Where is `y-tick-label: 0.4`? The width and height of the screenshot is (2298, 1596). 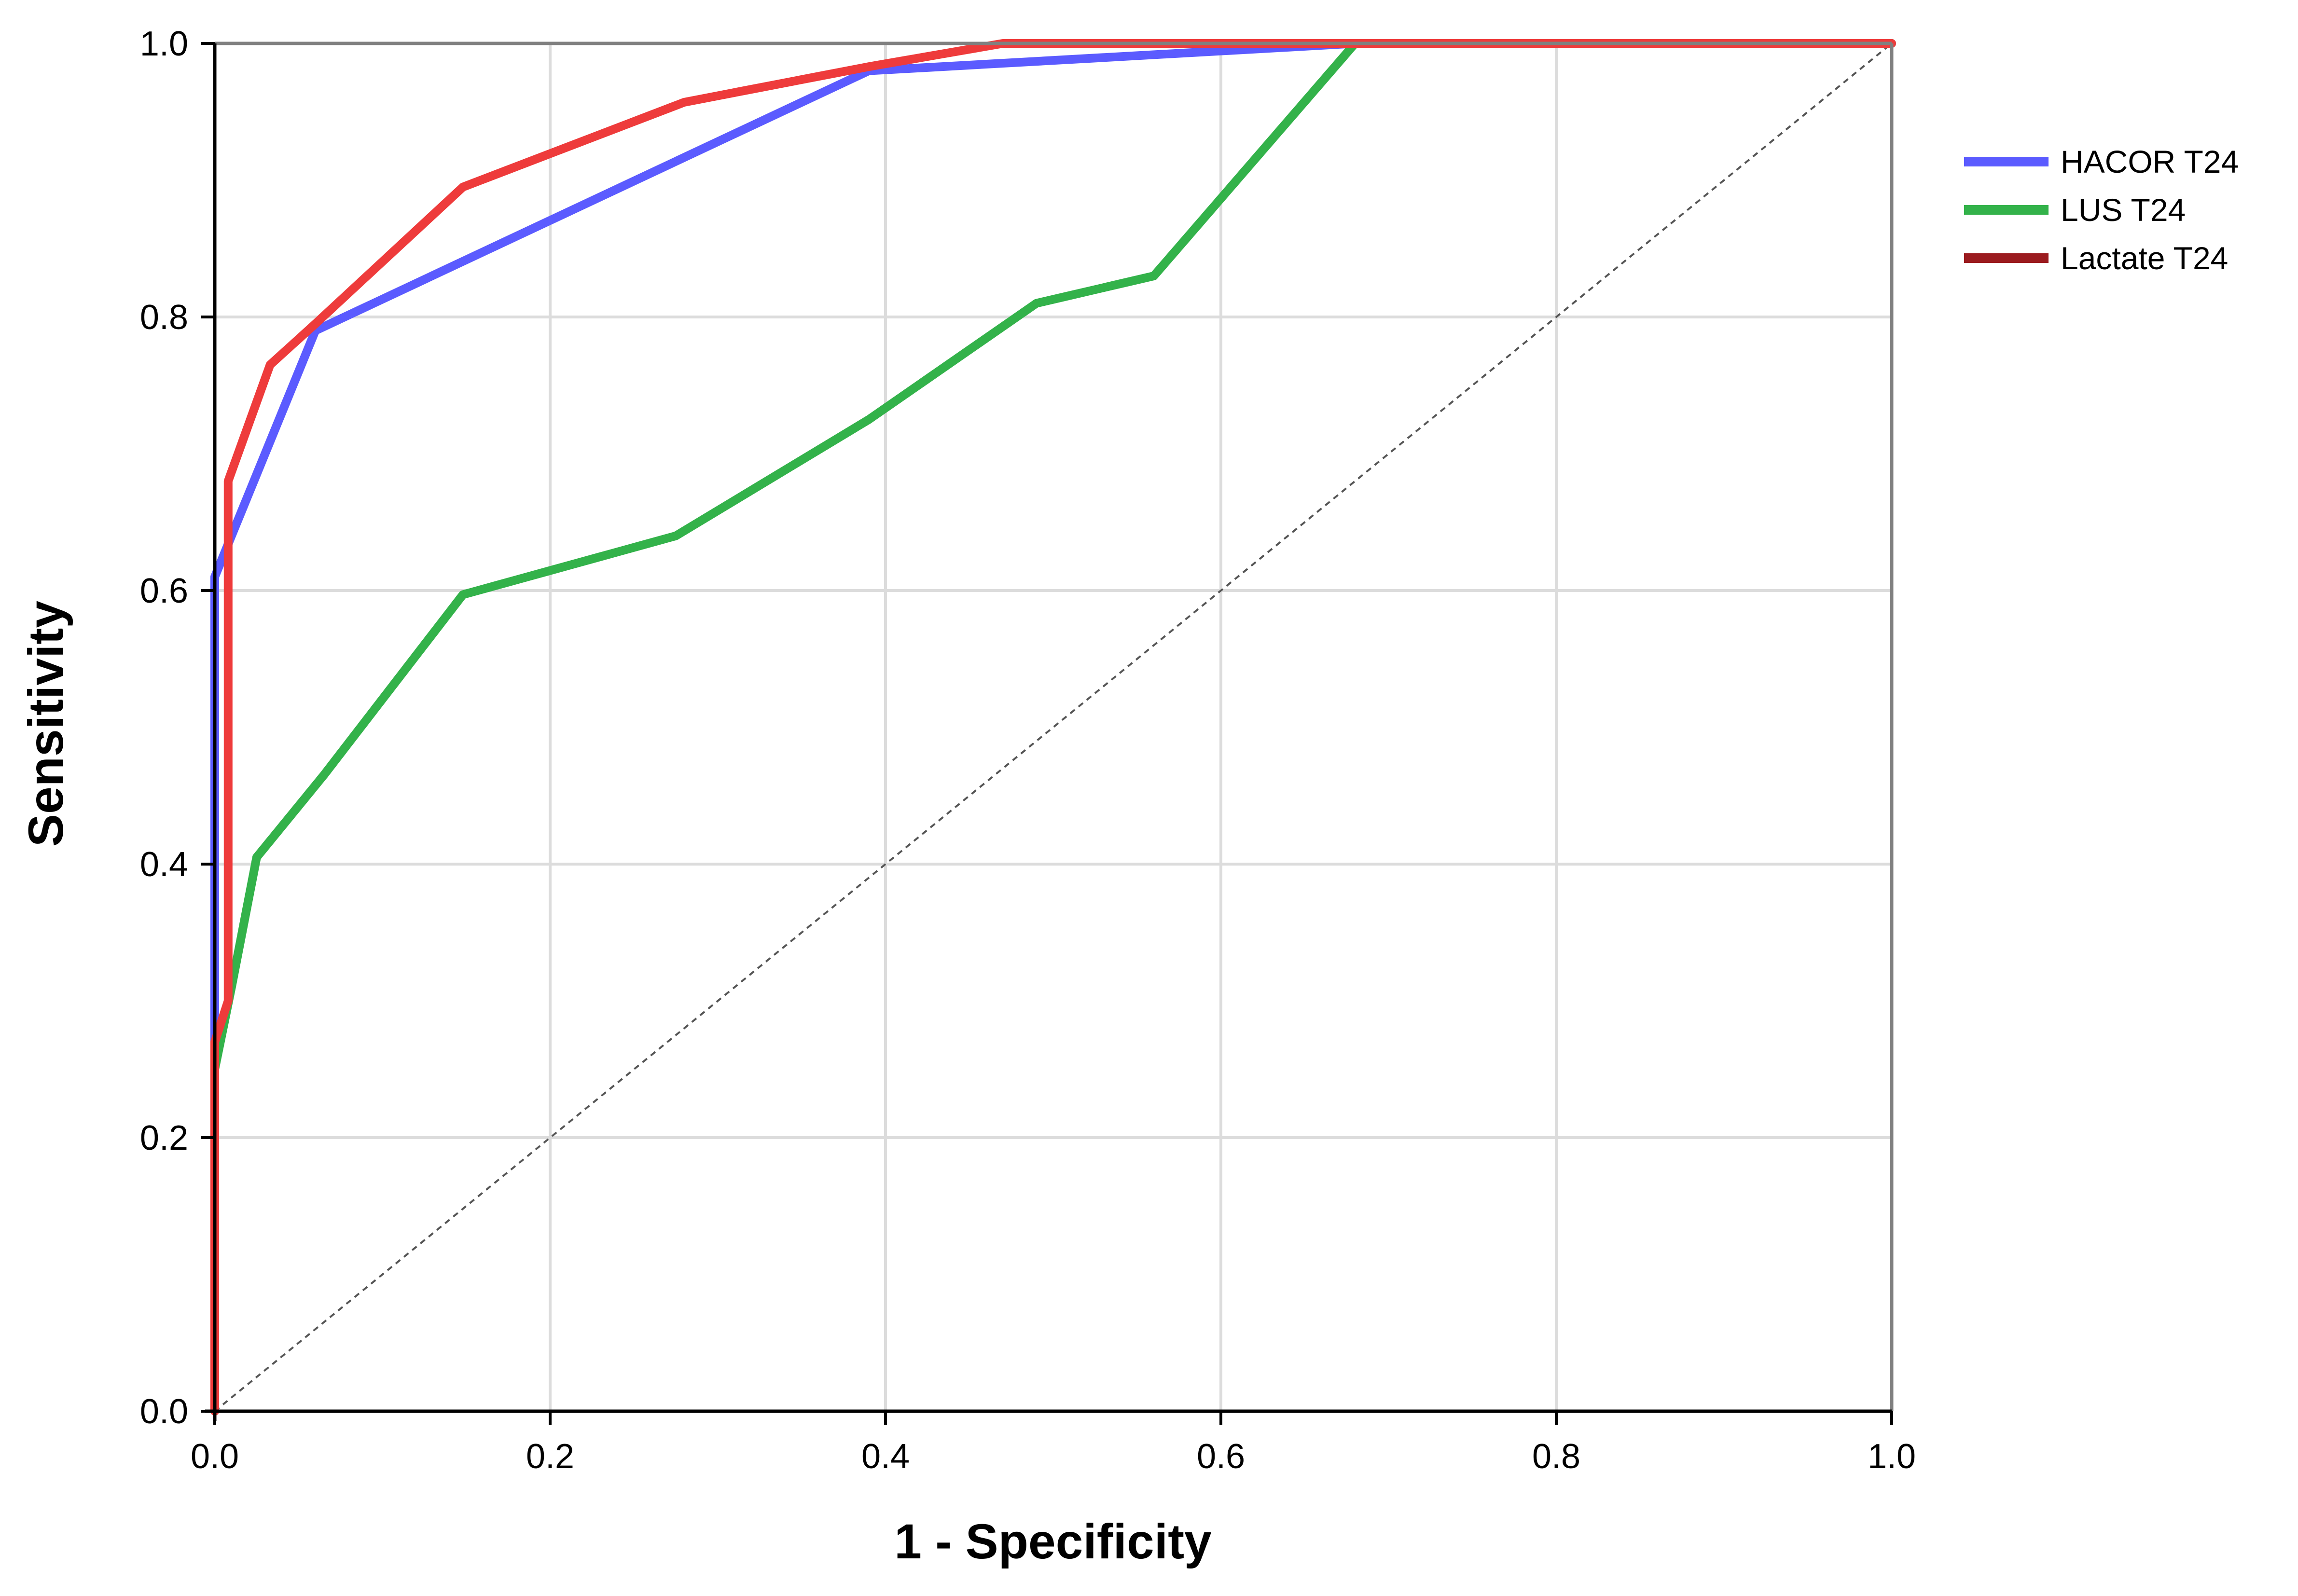 y-tick-label: 0.4 is located at coordinates (164, 865).